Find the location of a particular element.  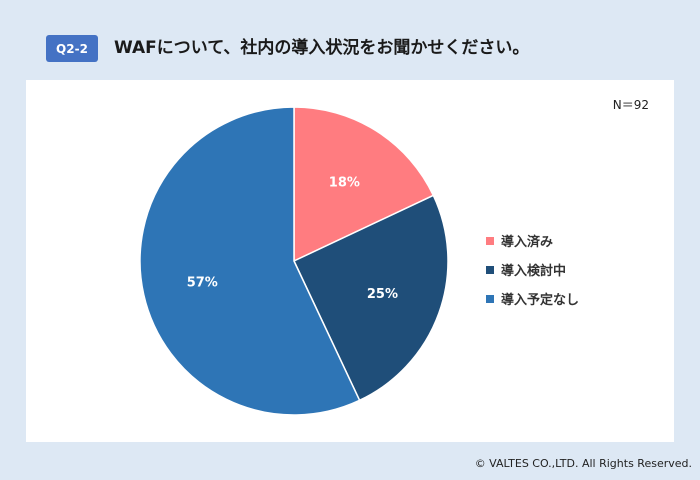

legend-item-2: 導入検討中 is located at coordinates (532, 269).